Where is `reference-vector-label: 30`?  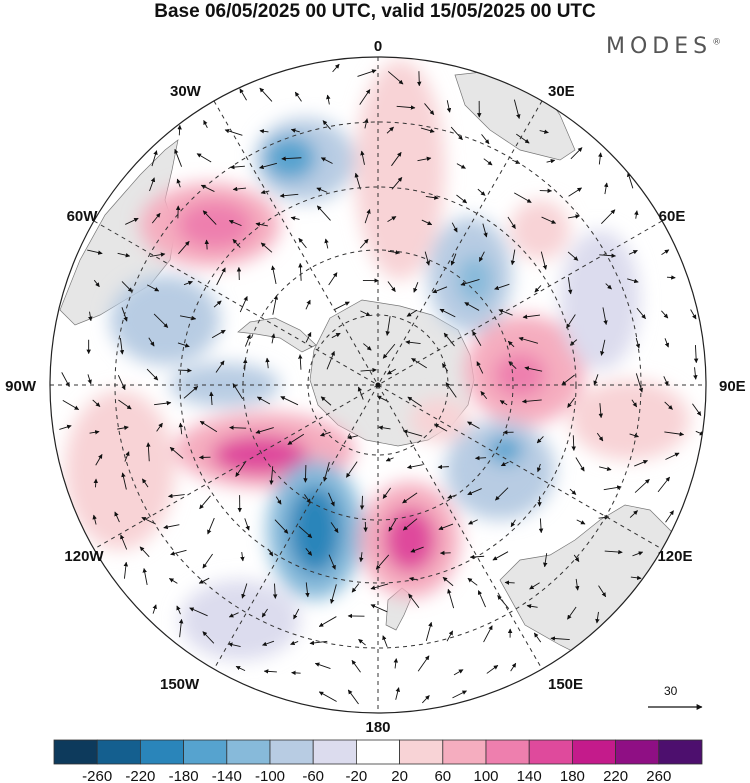
reference-vector-label: 30 is located at coordinates (671, 691).